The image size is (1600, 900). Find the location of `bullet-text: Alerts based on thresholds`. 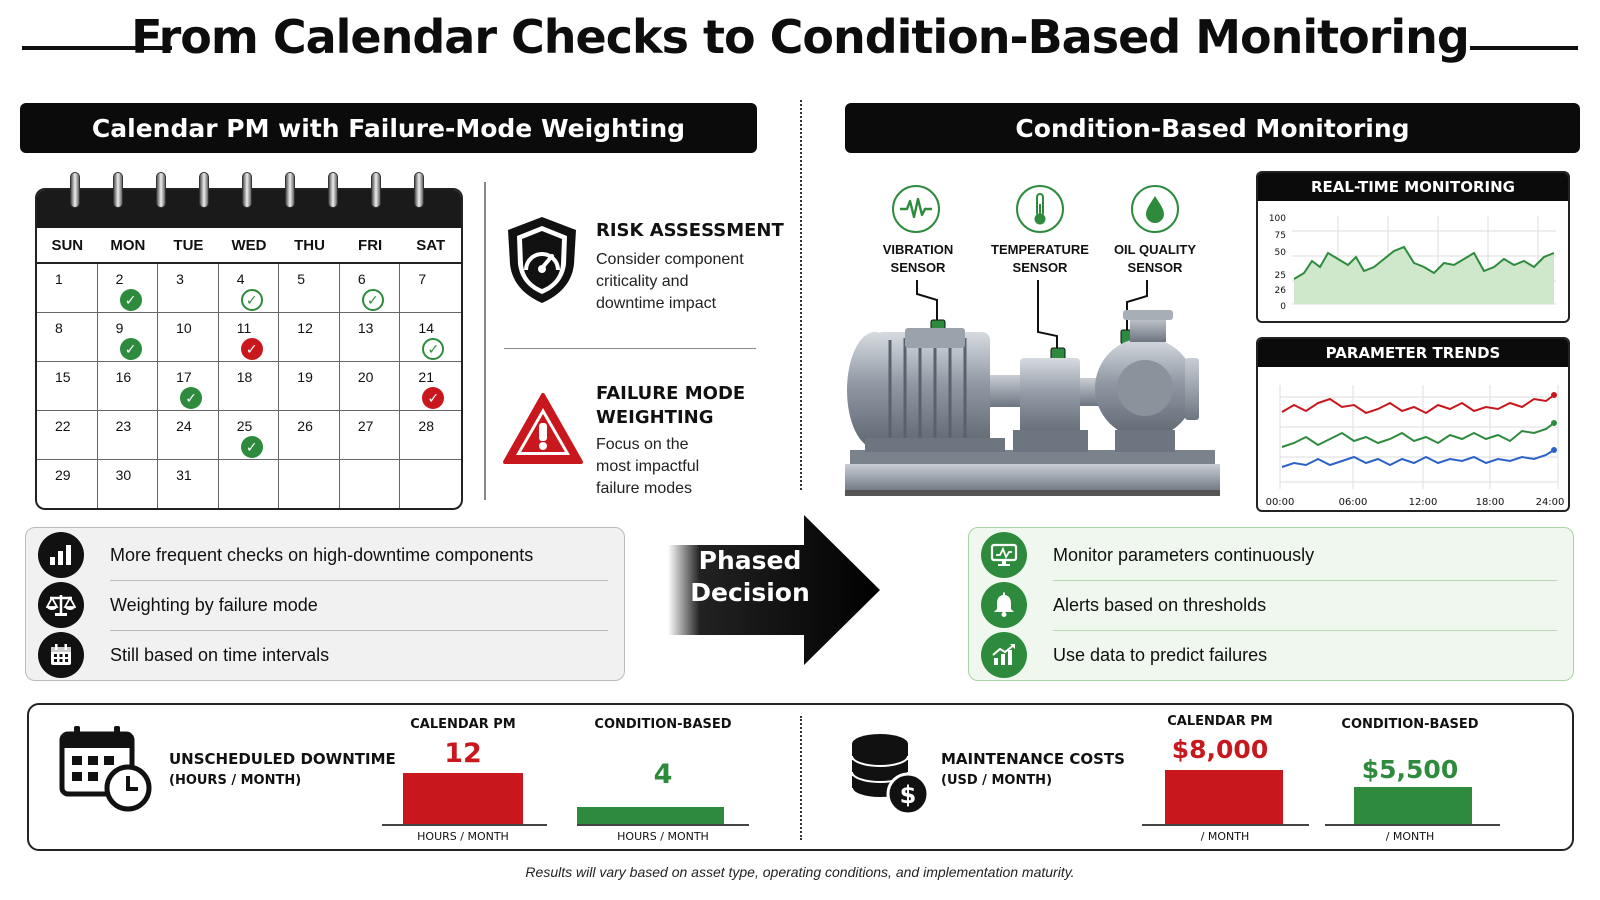

bullet-text: Alerts based on thresholds is located at coordinates (1160, 604).